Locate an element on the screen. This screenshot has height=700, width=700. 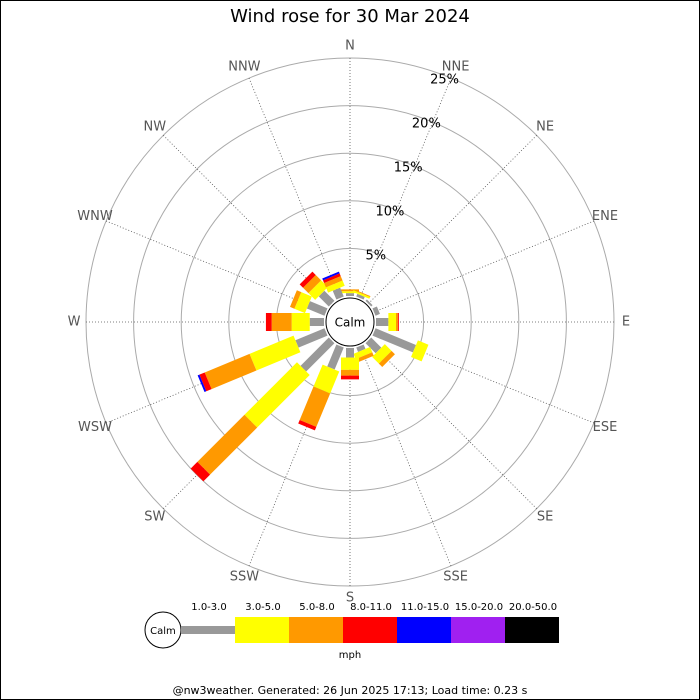
bars is located at coordinates (309, 376).